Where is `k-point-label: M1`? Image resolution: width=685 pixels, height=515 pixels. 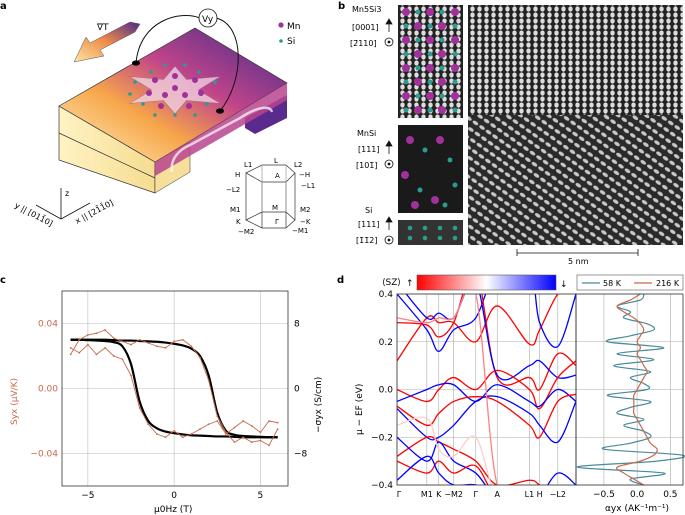 k-point-label: M1 is located at coordinates (427, 494).